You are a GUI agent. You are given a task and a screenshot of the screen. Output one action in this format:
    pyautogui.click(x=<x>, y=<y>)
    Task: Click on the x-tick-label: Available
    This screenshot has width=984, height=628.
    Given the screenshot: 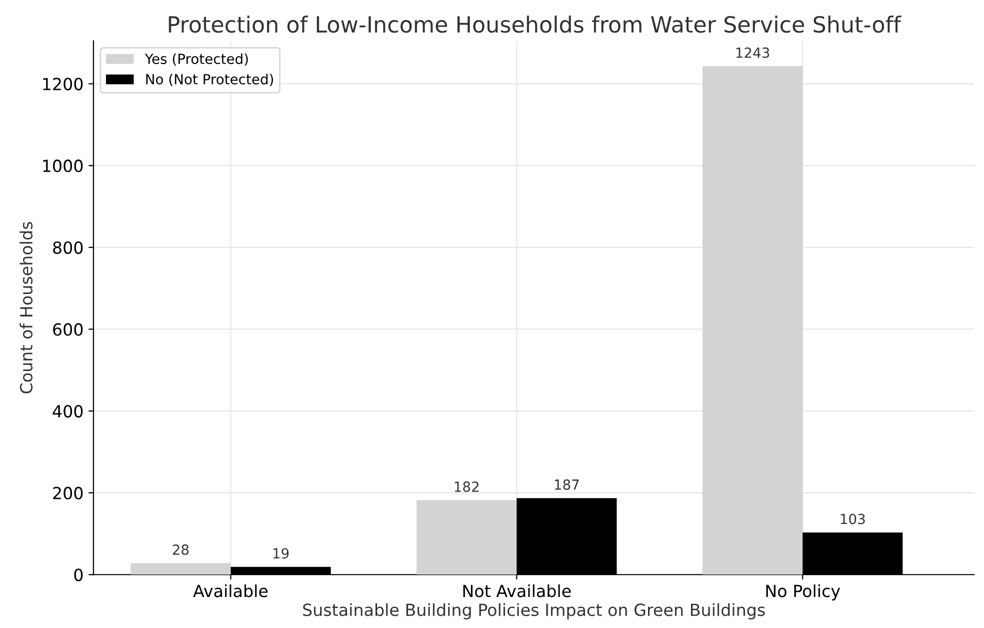 What is the action you would take?
    pyautogui.click(x=230, y=591)
    